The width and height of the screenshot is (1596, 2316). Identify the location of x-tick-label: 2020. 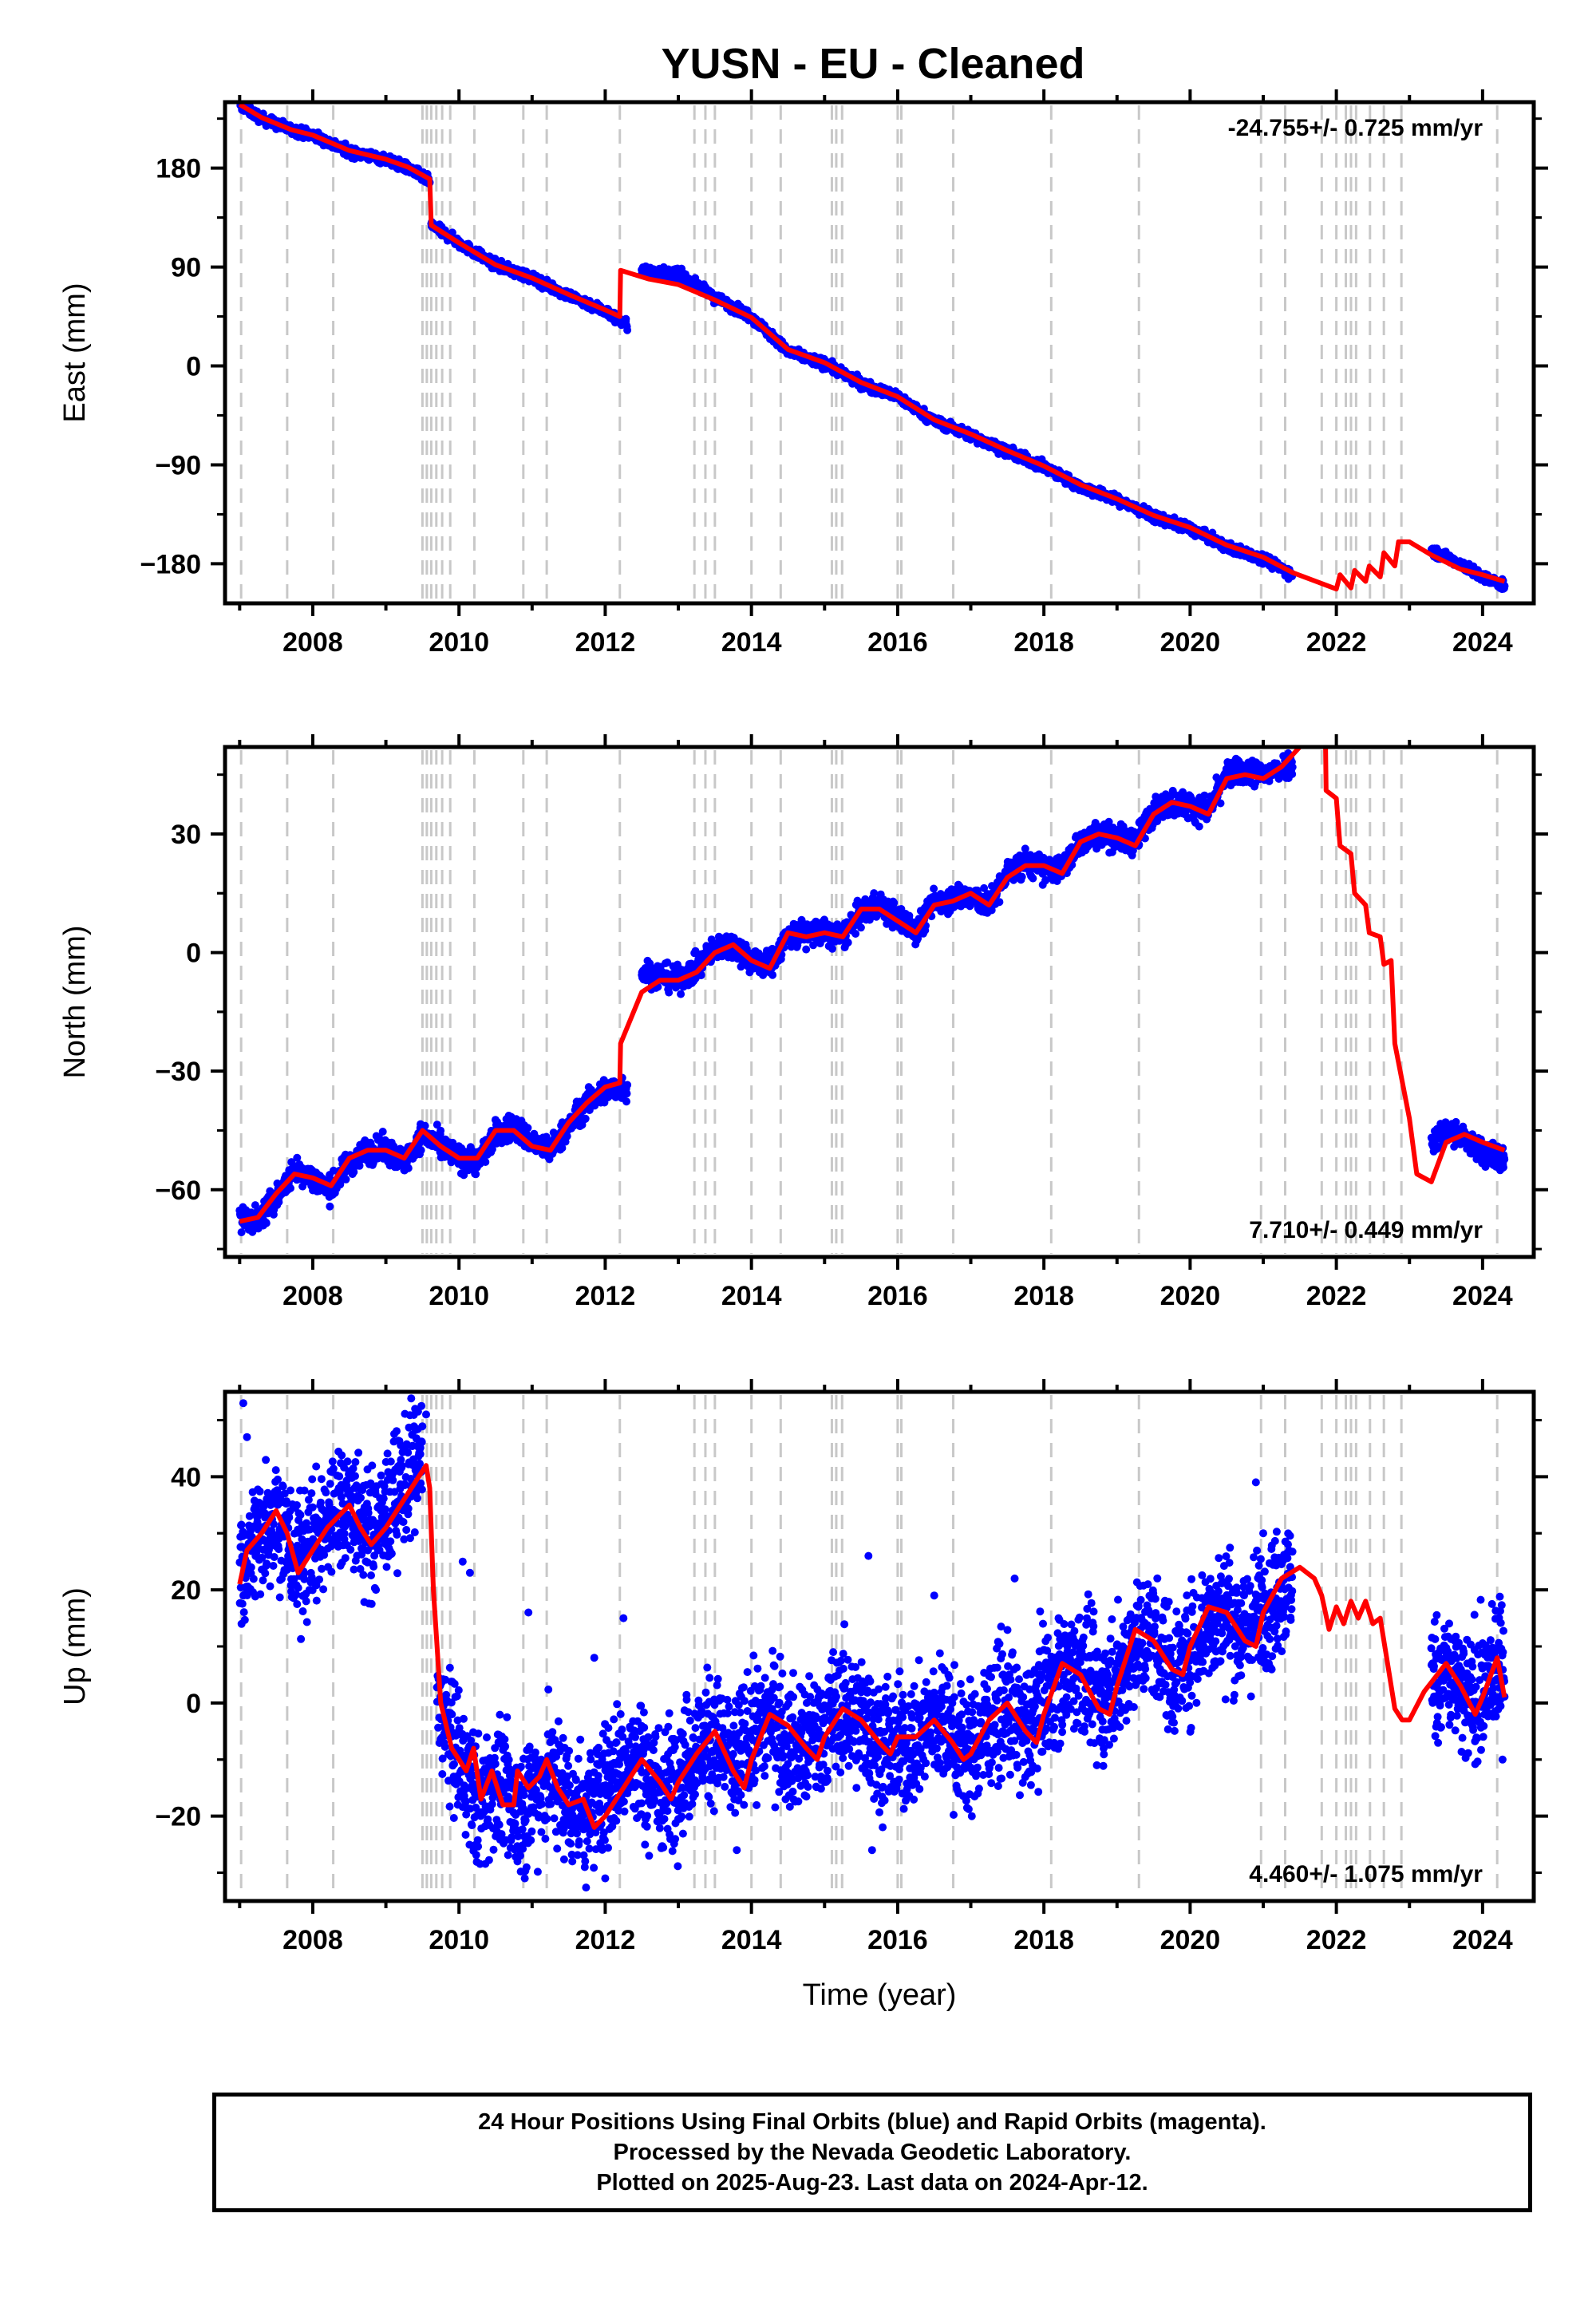
(1190, 642).